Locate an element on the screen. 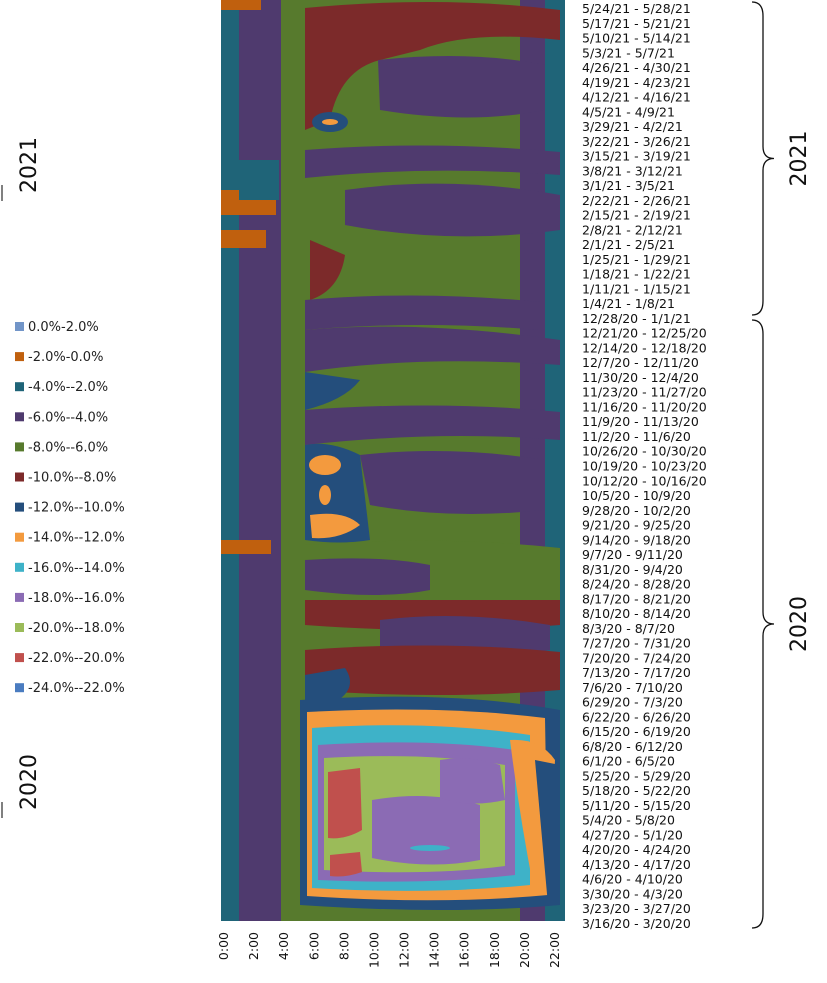 Image resolution: width=827 pixels, height=983 pixels. y-tick-label-15: 2/8/21 - 2/12/21 is located at coordinates (632, 229).